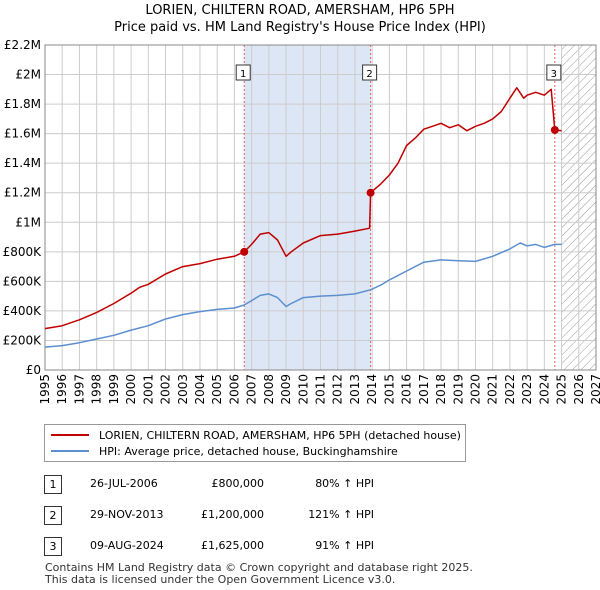 Image resolution: width=600 pixels, height=590 pixels. What do you see at coordinates (22, 104) in the screenshot?
I see `y-tick-label: £1.8M` at bounding box center [22, 104].